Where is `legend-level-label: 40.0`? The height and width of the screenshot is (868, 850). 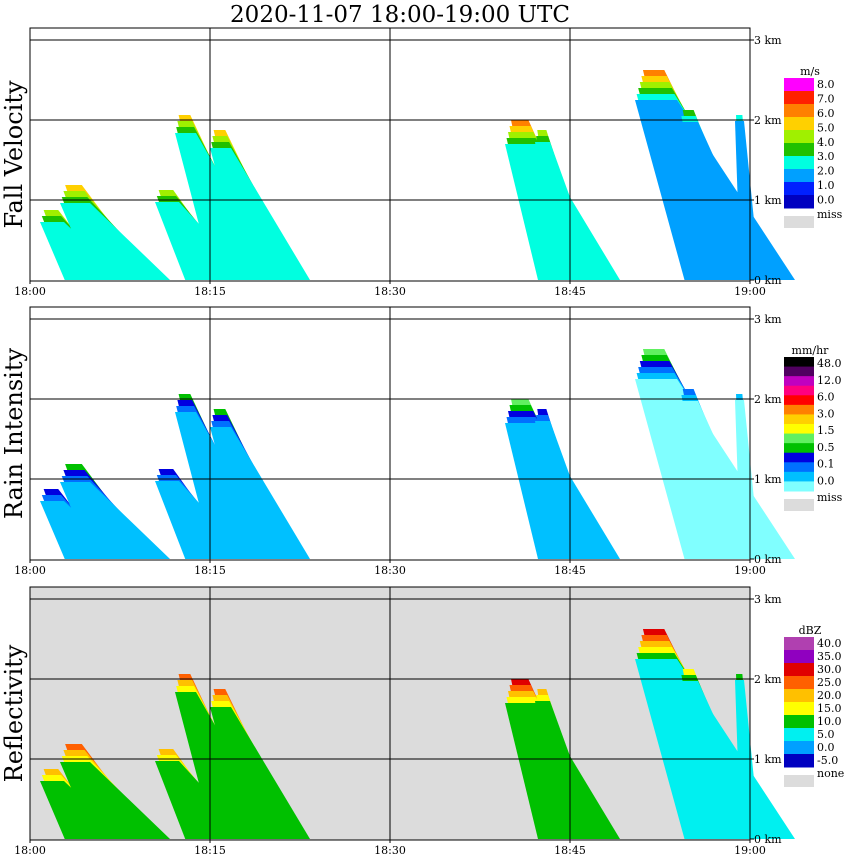 legend-level-label: 40.0 is located at coordinates (829, 643).